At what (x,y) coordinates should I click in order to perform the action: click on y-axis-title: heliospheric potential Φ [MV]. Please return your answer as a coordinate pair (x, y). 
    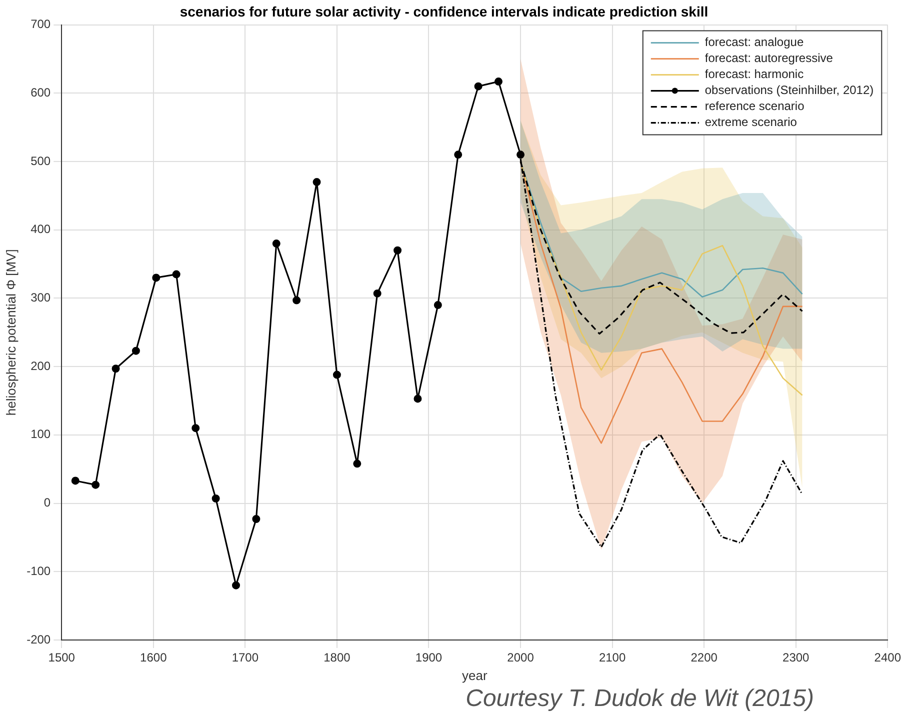
    Looking at the image, I should click on (10, 332).